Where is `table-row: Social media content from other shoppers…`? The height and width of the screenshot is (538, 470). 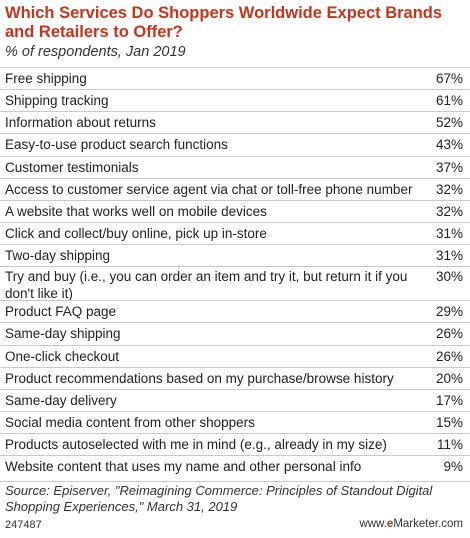
table-row: Social media content from other shoppers… is located at coordinates (235, 421).